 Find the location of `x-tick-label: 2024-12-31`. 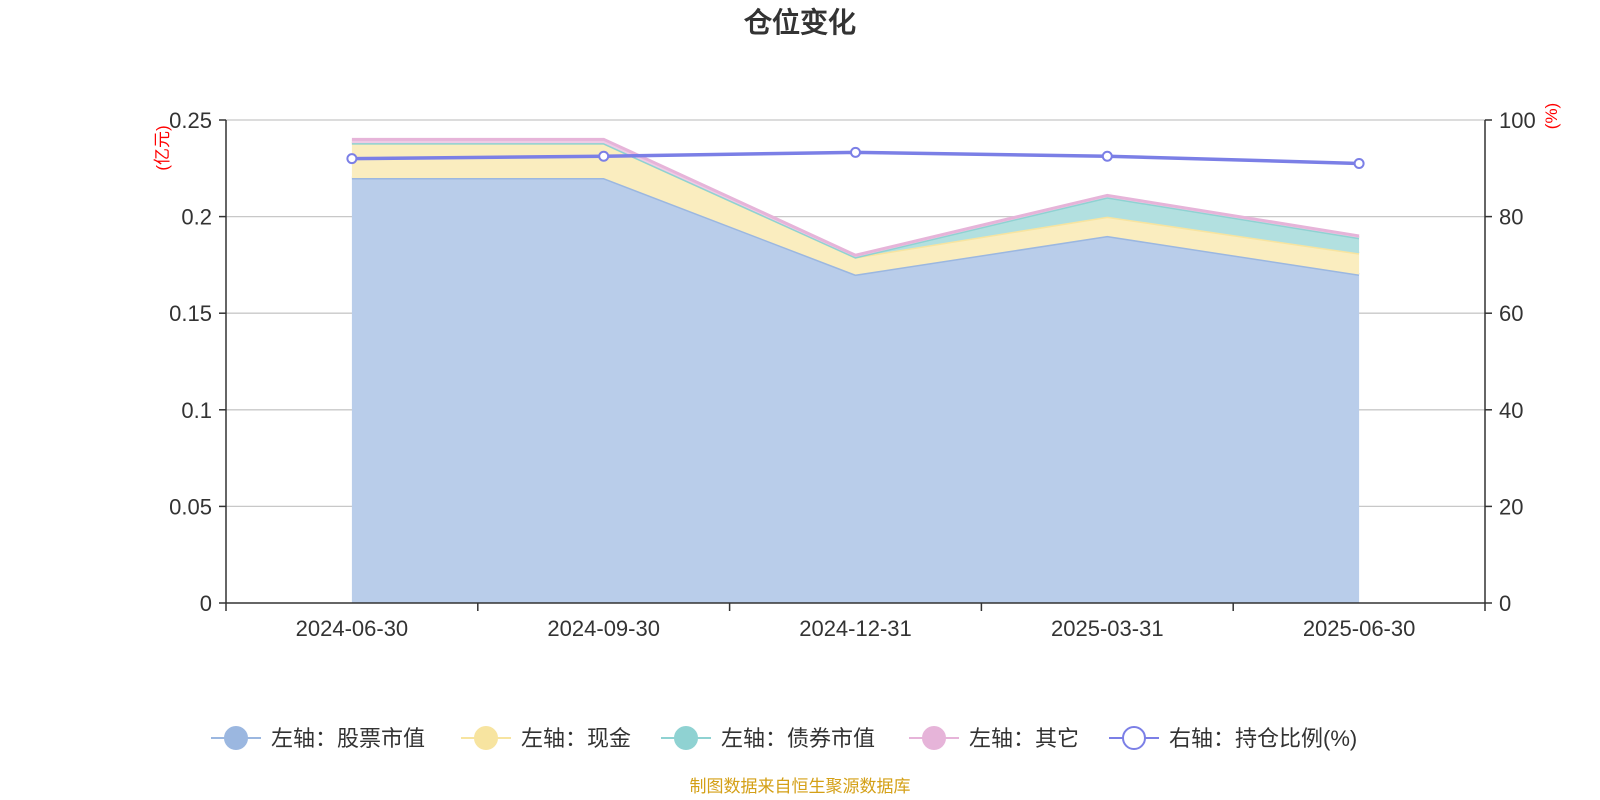

x-tick-label: 2024-12-31 is located at coordinates (855, 628).